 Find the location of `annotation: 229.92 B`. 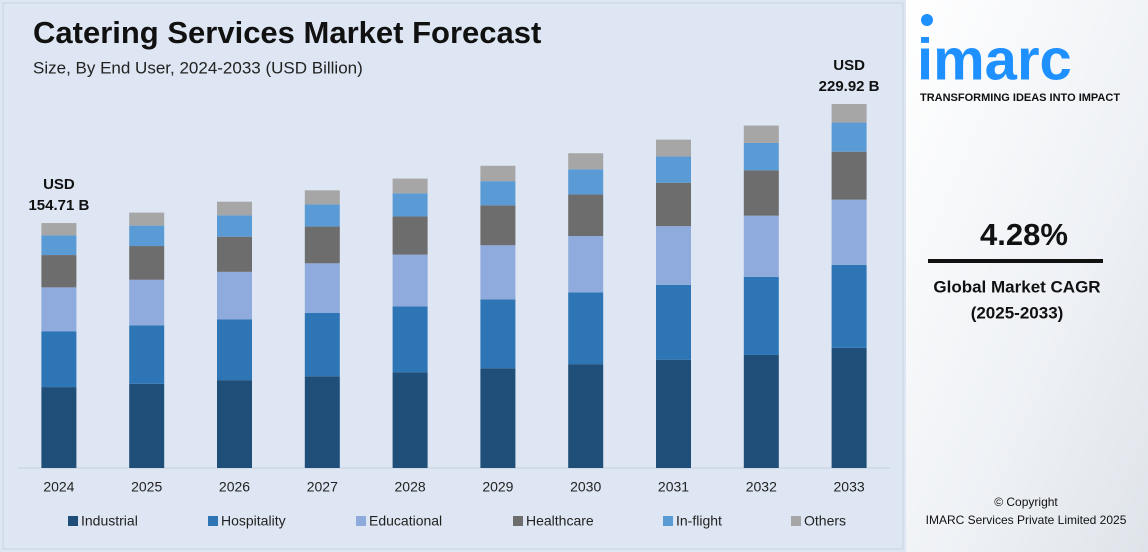

annotation: 229.92 B is located at coordinates (849, 86).